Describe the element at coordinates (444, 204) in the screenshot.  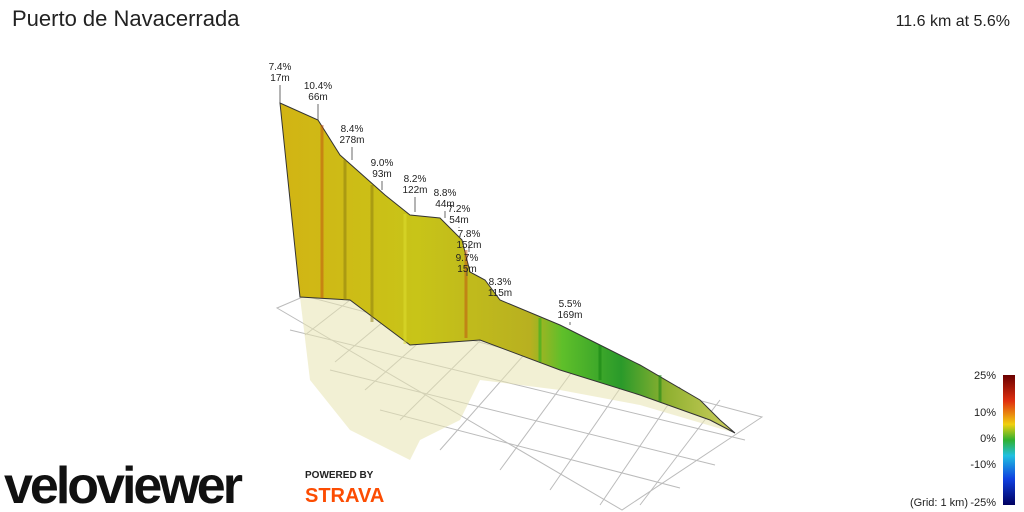
I see `length-label: 44m` at that location.